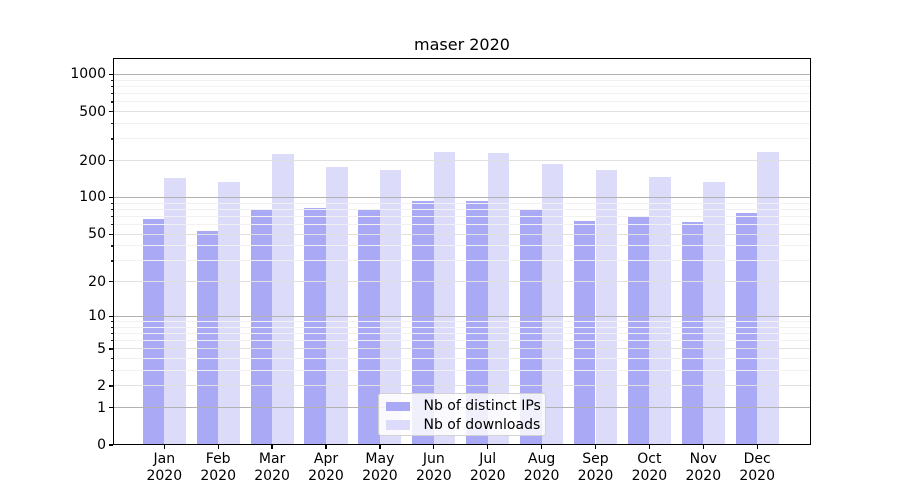 Image resolution: width=900 pixels, height=500 pixels. Describe the element at coordinates (423, 323) in the screenshot. I see `bar-ips-jun` at that location.